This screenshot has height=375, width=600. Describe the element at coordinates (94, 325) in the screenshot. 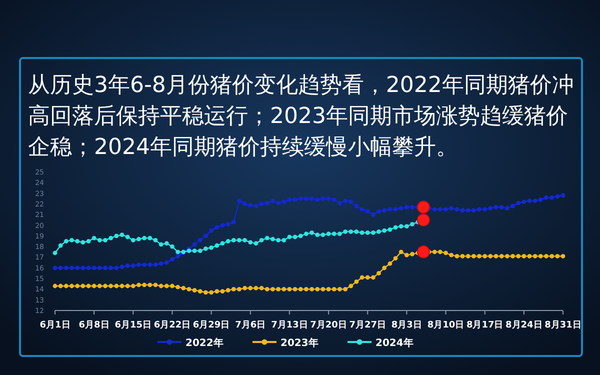

I see `x-tick-label: 6月8日` at that location.